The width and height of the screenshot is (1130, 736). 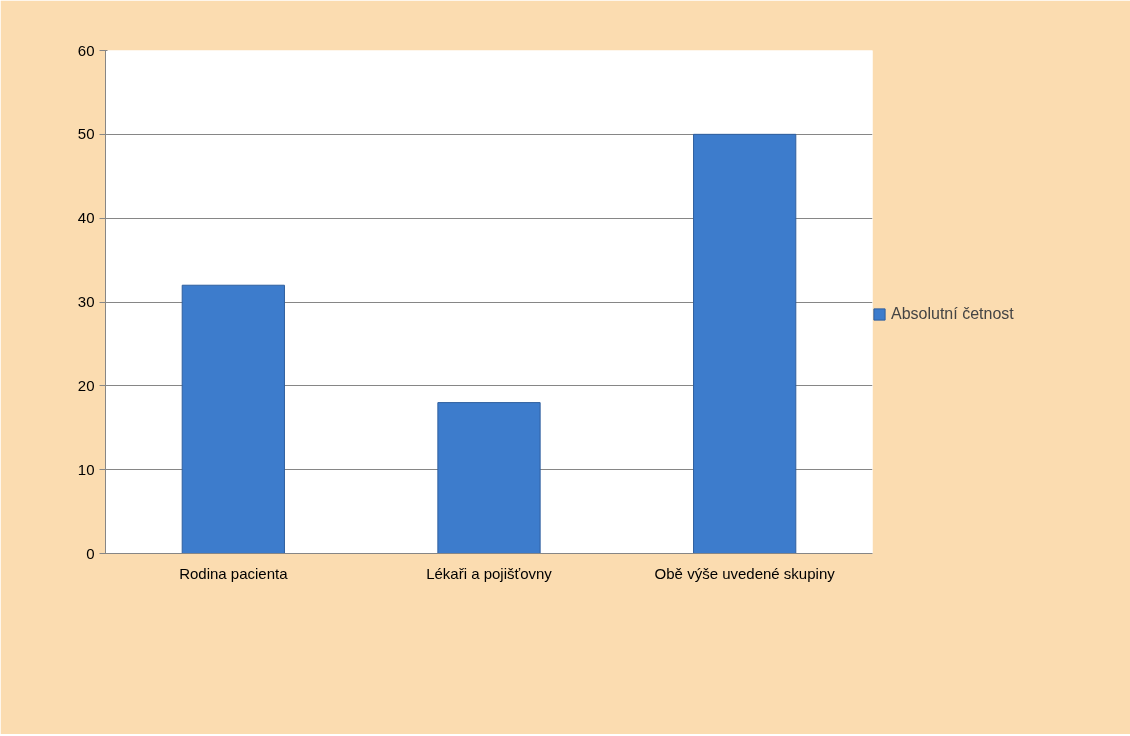 What do you see at coordinates (86, 50) in the screenshot?
I see `y-tick-label: 60` at bounding box center [86, 50].